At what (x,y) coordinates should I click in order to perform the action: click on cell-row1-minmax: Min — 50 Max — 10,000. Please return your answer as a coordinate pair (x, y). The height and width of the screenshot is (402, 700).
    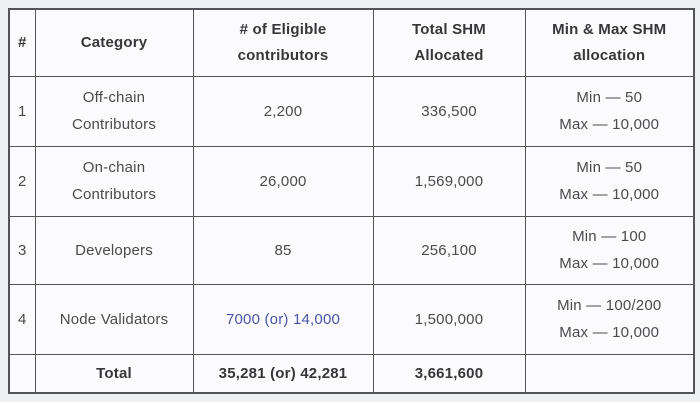
    Looking at the image, I should click on (609, 111).